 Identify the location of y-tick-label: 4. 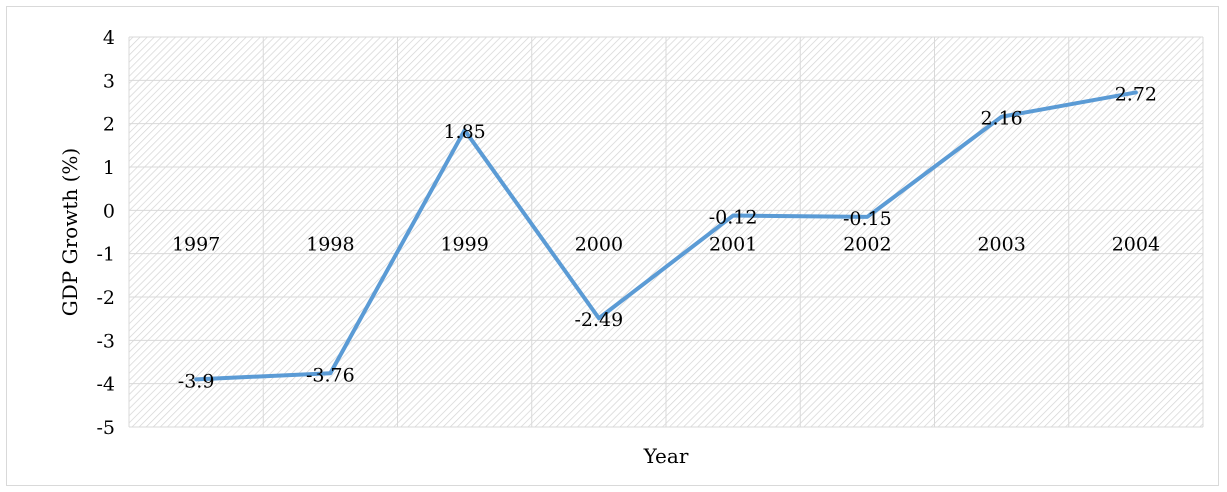
(109, 38).